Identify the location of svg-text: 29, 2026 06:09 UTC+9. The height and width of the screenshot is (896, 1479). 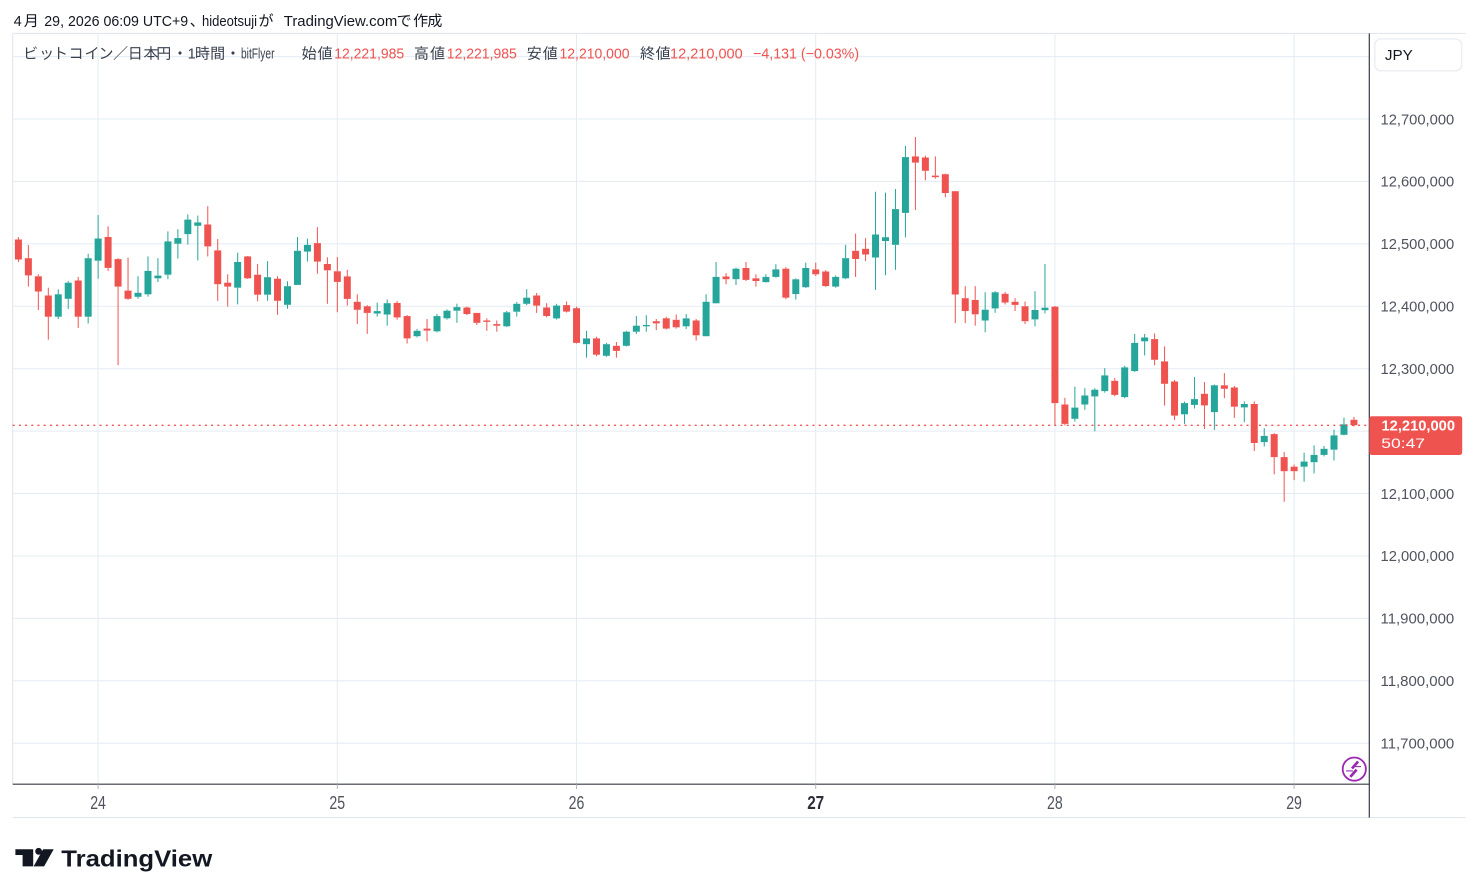
(116, 22).